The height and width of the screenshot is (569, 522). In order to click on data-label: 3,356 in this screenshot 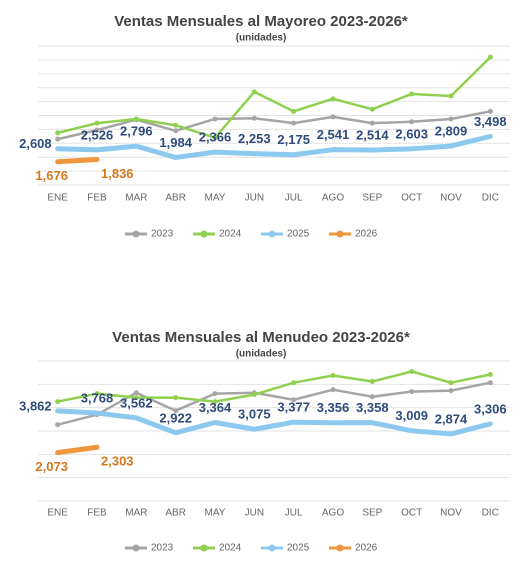, I will do `click(333, 407)`.